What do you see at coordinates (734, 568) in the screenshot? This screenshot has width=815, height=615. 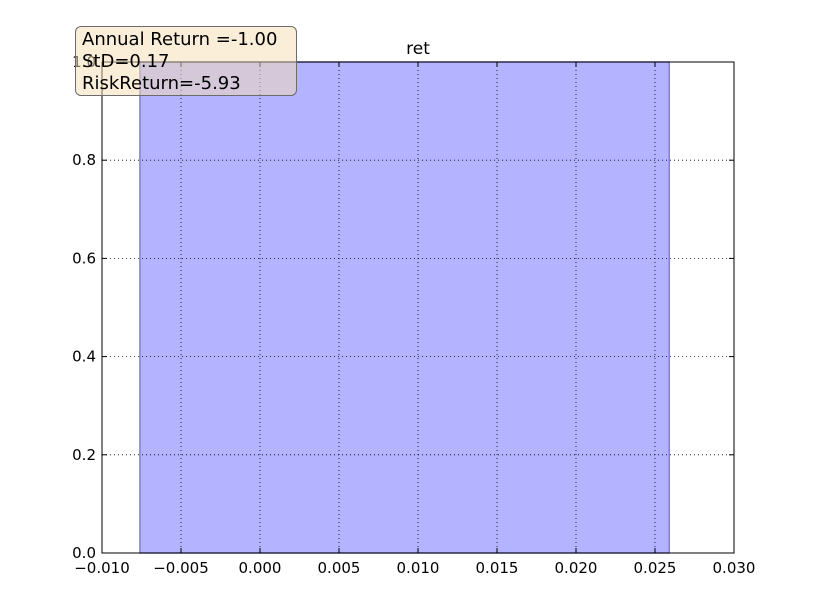 I see `x-tick-label: 0.030` at bounding box center [734, 568].